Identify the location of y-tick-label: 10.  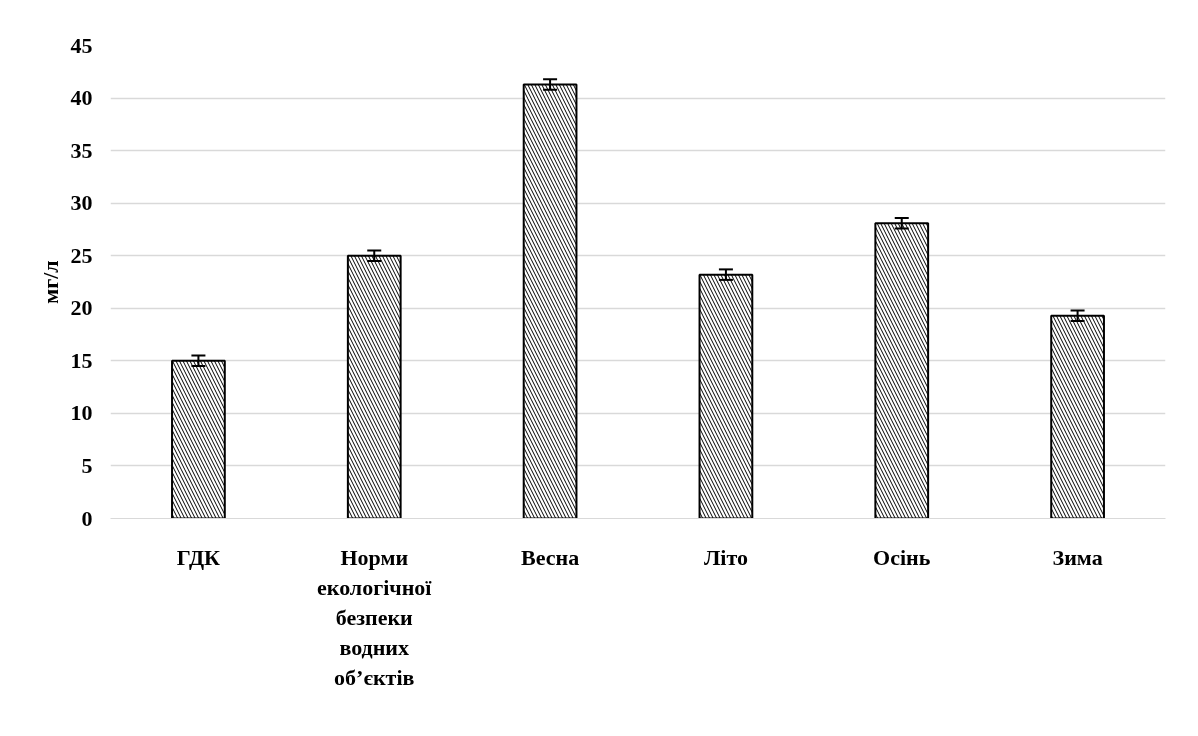
(81, 413).